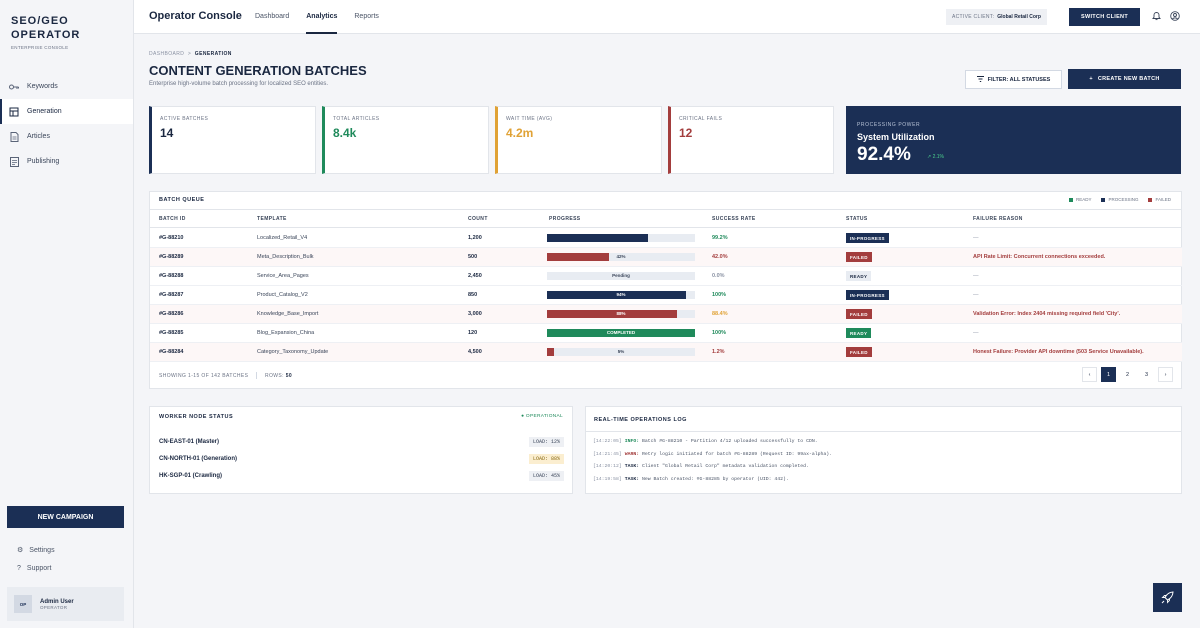 The width and height of the screenshot is (1200, 628). I want to click on progress-bar: 5%, so click(621, 352).